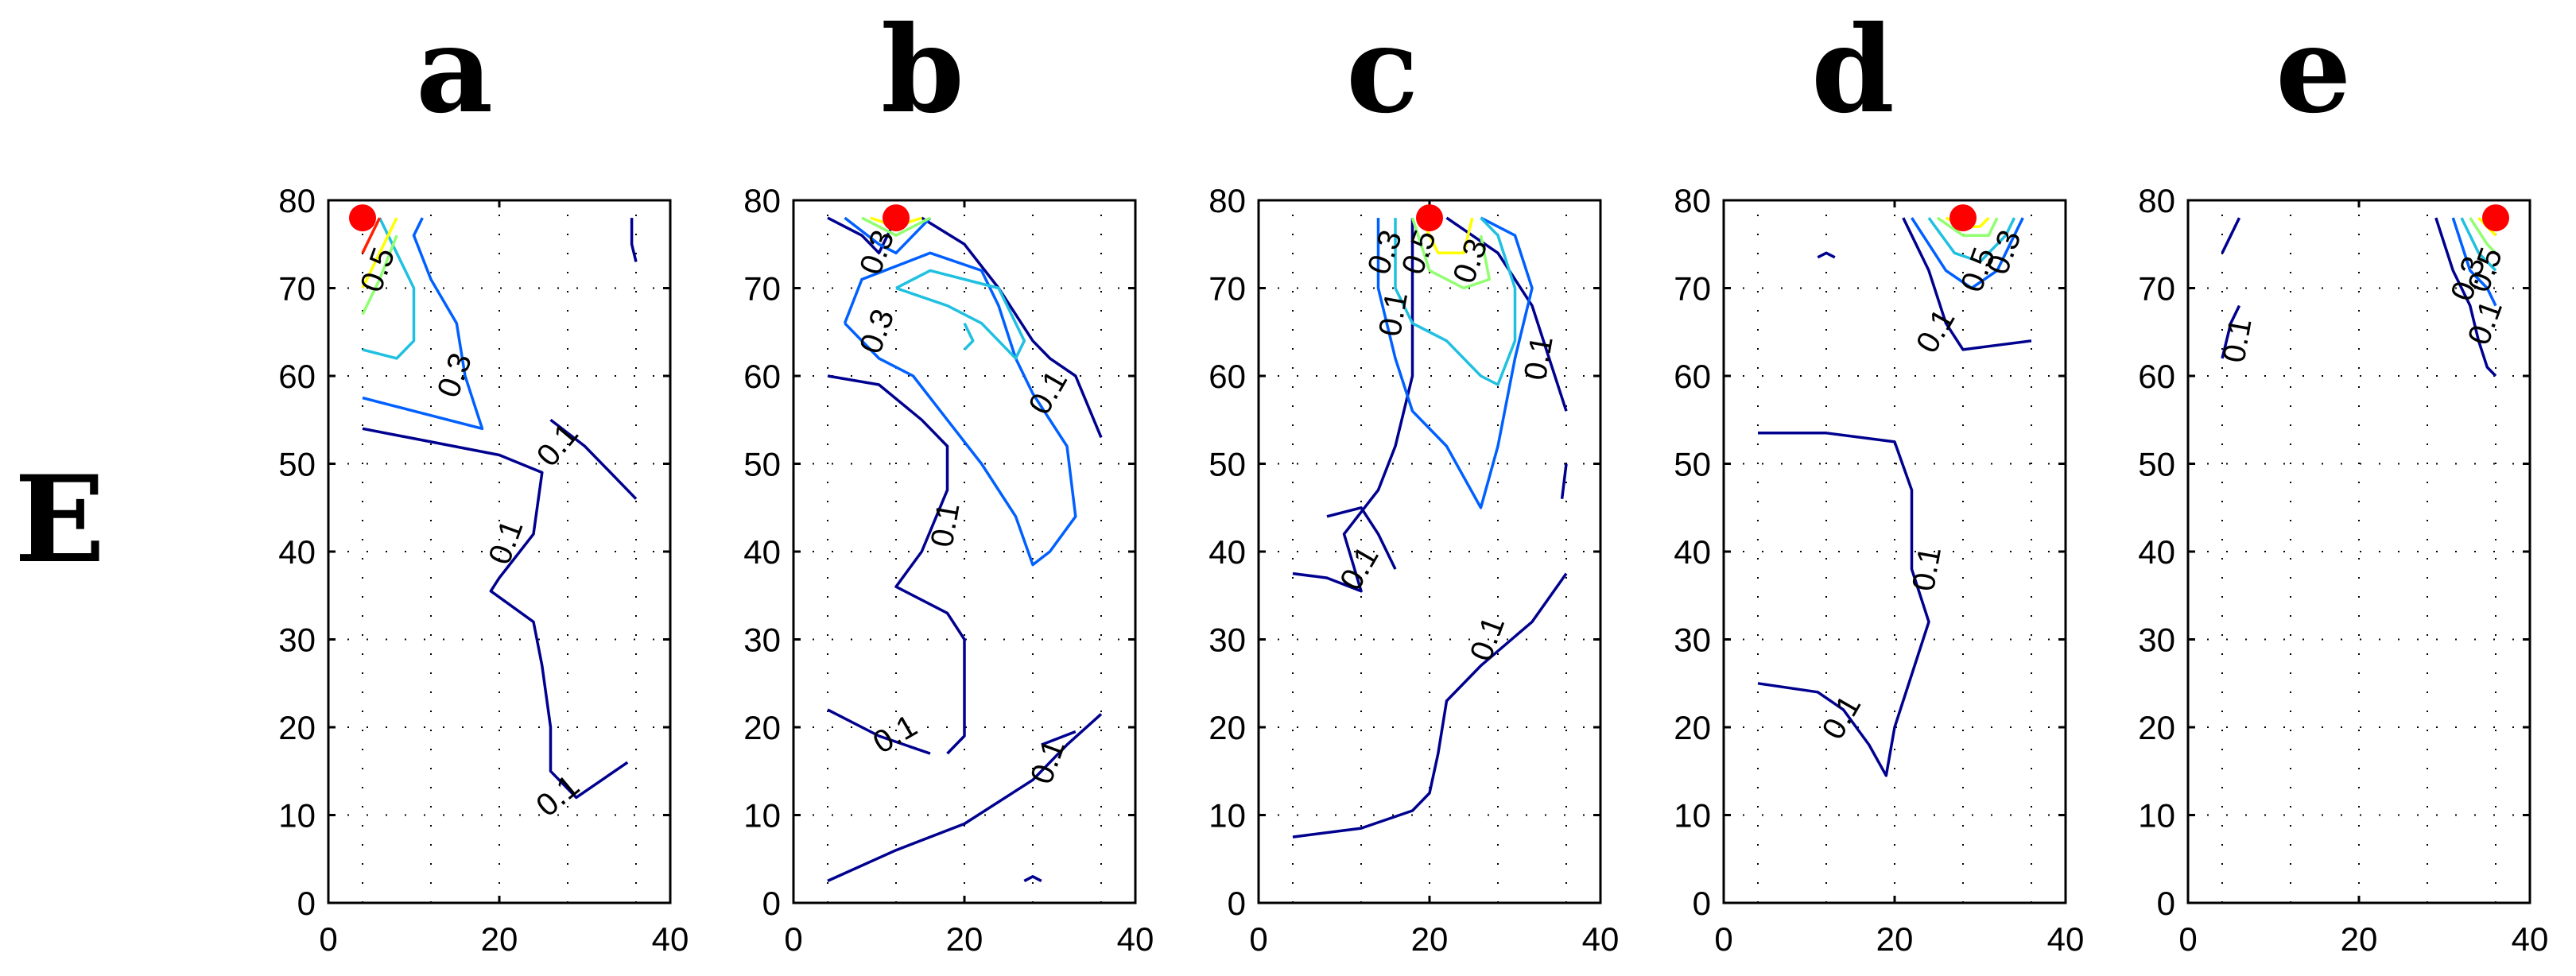  I want to click on y-tick-label: 20, so click(297, 727).